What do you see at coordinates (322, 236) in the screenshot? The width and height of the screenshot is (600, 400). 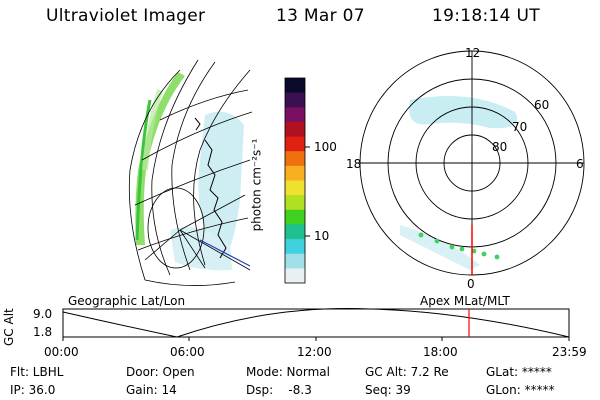 I see `colorbar-tick-10: 10` at bounding box center [322, 236].